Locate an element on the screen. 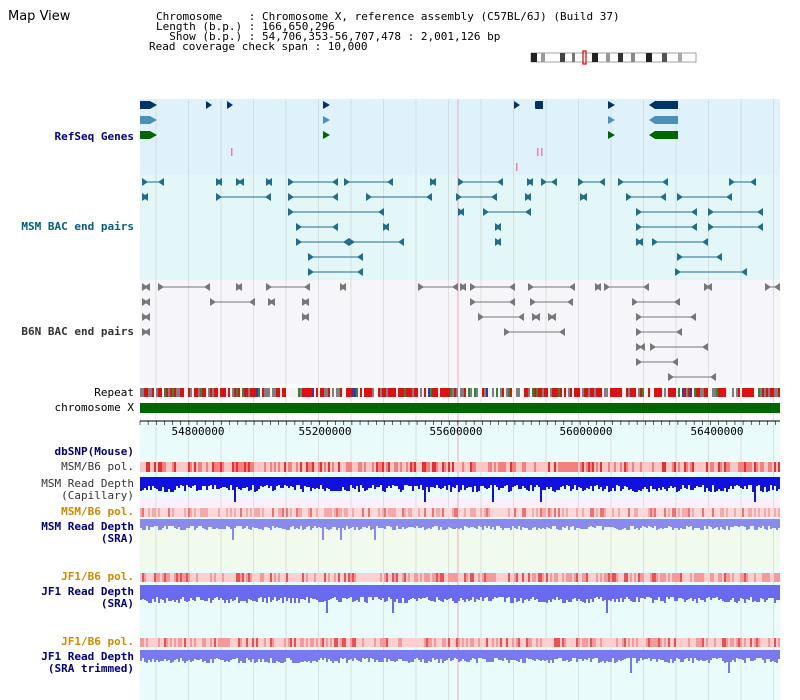  track-label-b6n-bac: B6N BAC end pairs is located at coordinates (77, 331).